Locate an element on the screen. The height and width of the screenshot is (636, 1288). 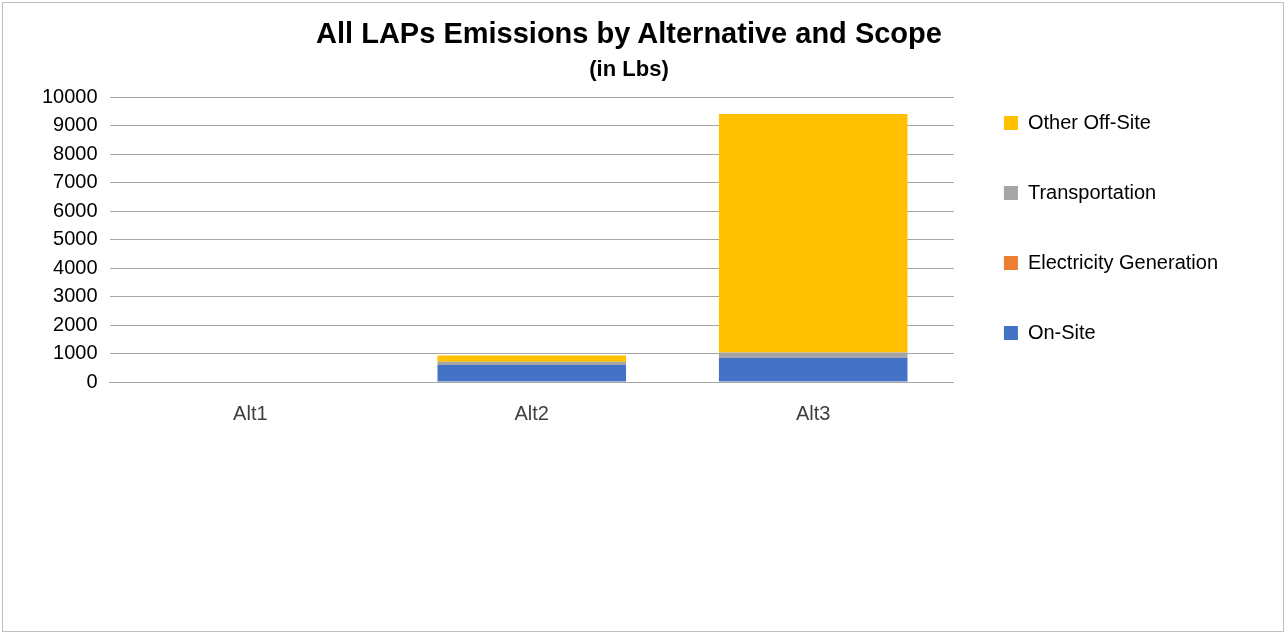
legend-label: Other Off-Site is located at coordinates (1089, 121).